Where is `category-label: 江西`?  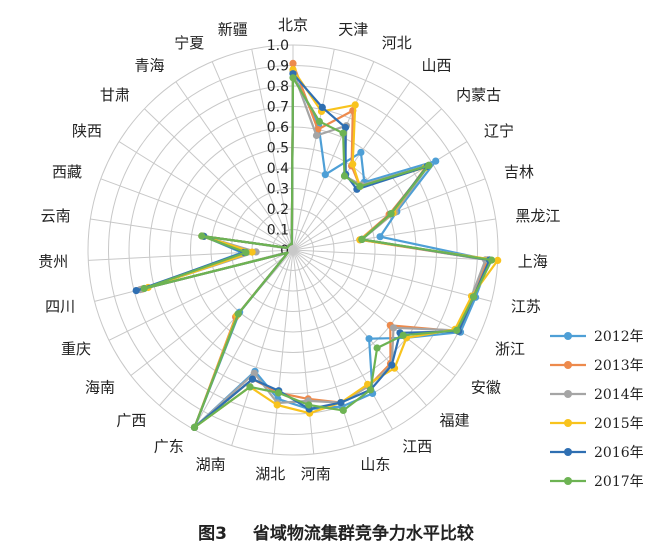 category-label: 江西 is located at coordinates (417, 447).